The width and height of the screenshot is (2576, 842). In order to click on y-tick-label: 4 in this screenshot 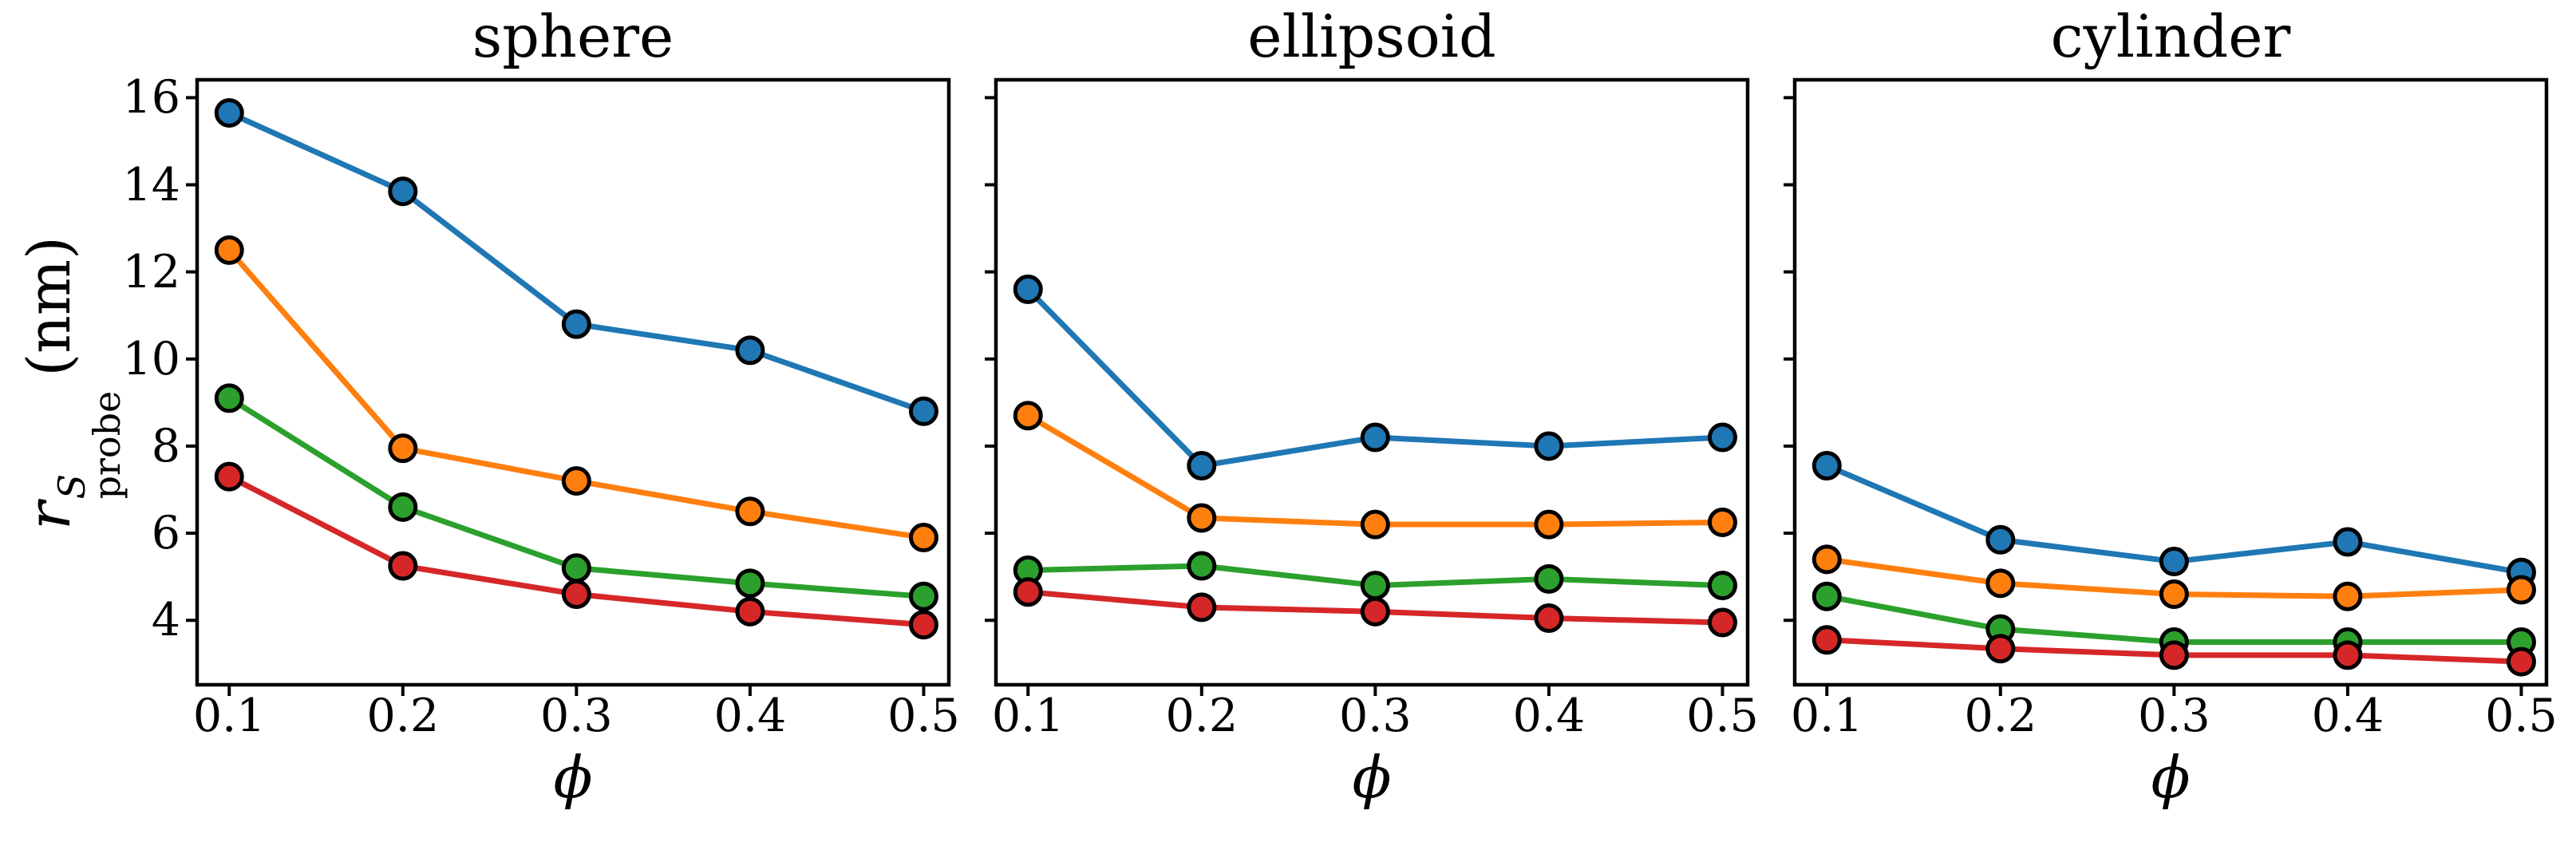, I will do `click(165, 620)`.